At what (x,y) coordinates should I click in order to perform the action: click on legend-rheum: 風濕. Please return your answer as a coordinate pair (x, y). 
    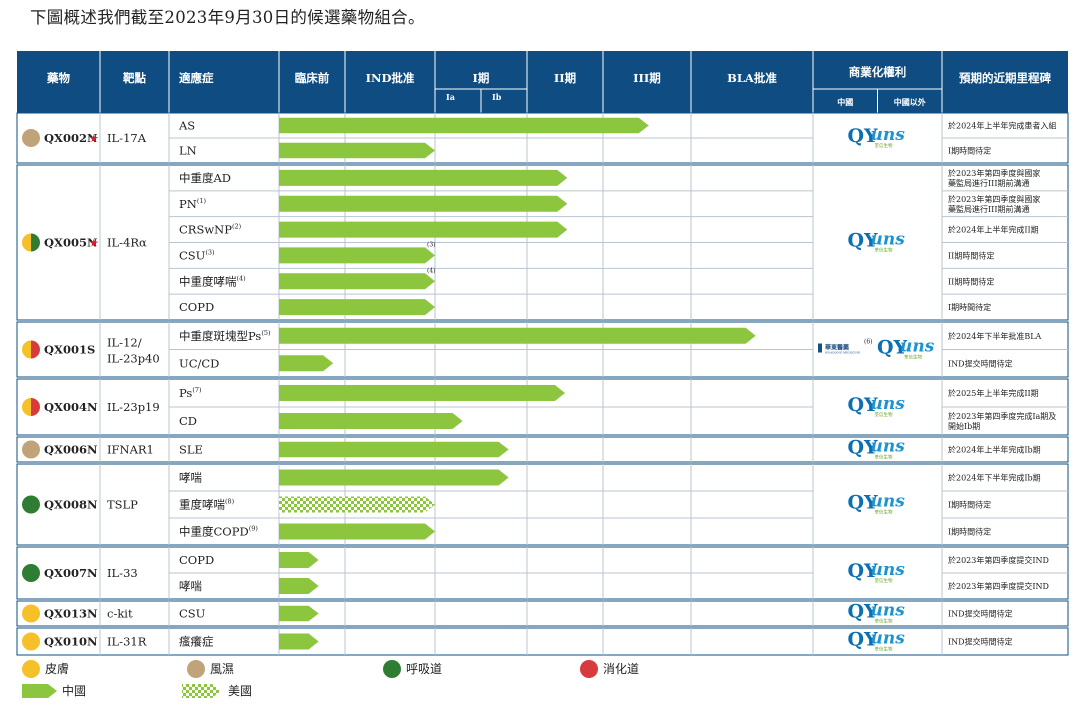
    Looking at the image, I should click on (222, 669).